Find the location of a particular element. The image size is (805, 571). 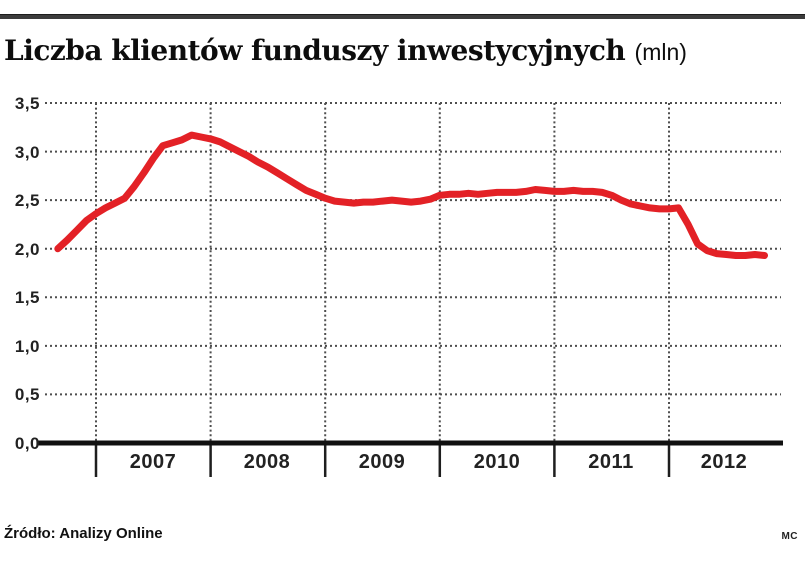

y-tick-label: 0,0 is located at coordinates (27, 443).